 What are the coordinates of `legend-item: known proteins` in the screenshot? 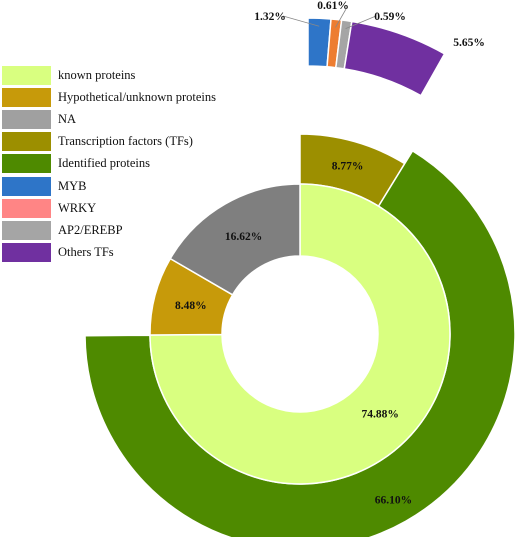 It's located at (127, 75).